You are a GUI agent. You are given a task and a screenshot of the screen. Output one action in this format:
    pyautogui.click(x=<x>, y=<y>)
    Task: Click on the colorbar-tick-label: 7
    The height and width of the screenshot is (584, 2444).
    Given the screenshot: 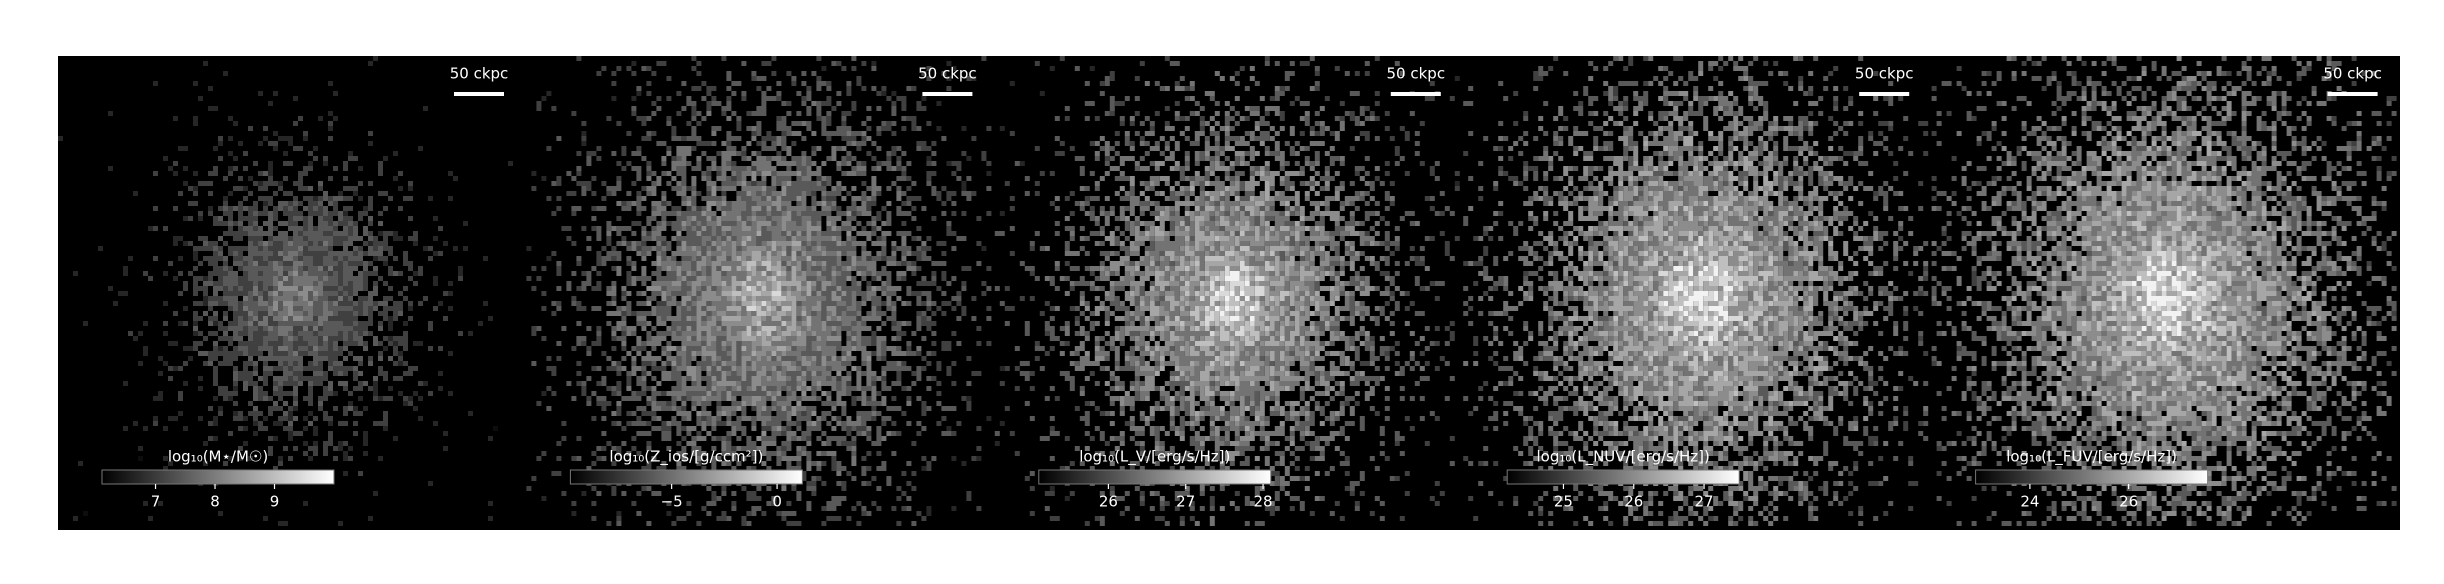 What is the action you would take?
    pyautogui.click(x=156, y=502)
    